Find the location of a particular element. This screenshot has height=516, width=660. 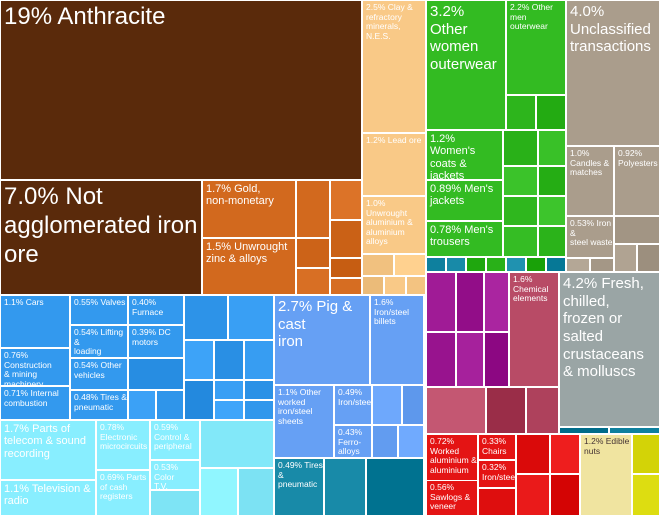

treemap-cell: 1.6% Chemical elements is located at coordinates (534, 329).